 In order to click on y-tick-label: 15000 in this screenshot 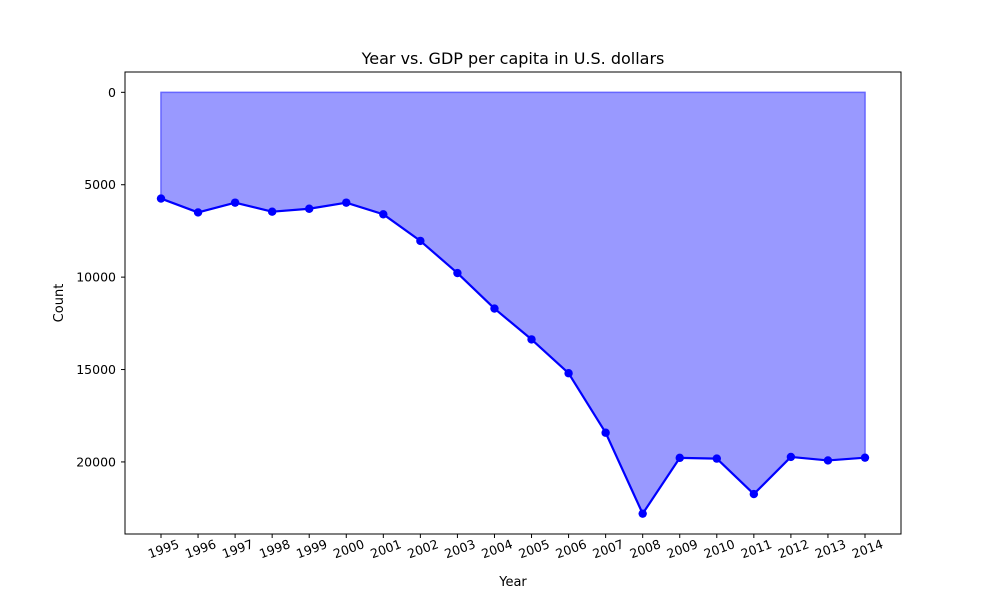, I will do `click(96, 369)`.